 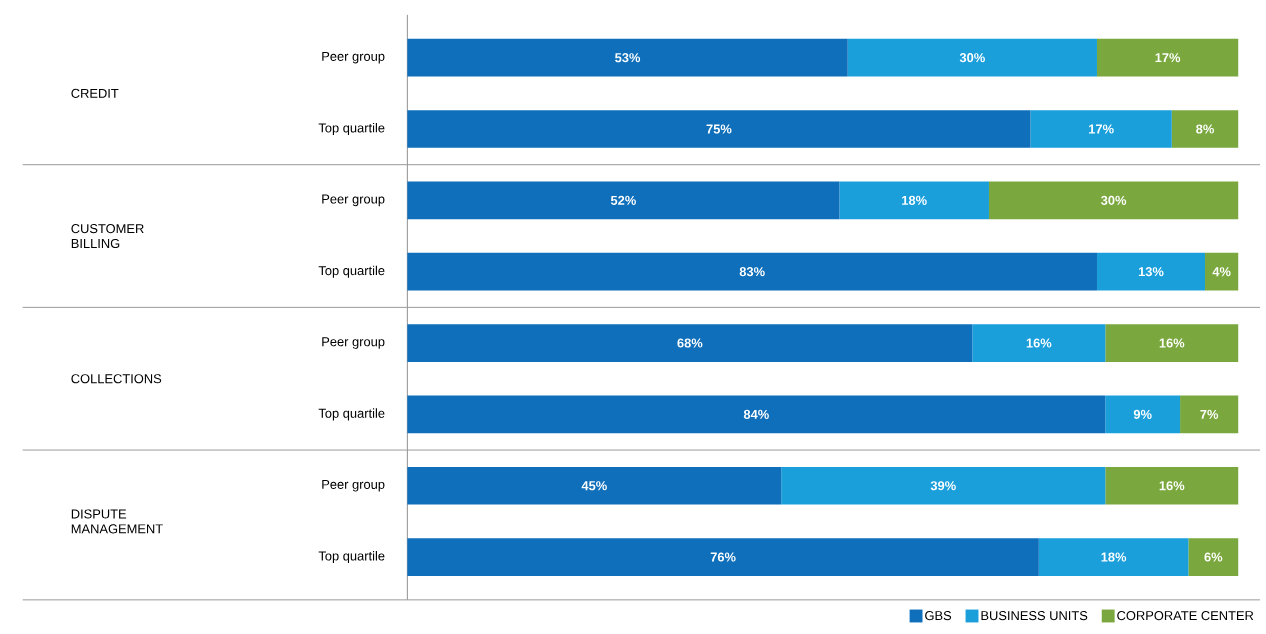 What do you see at coordinates (938, 616) in the screenshot?
I see `legend-label: GBS` at bounding box center [938, 616].